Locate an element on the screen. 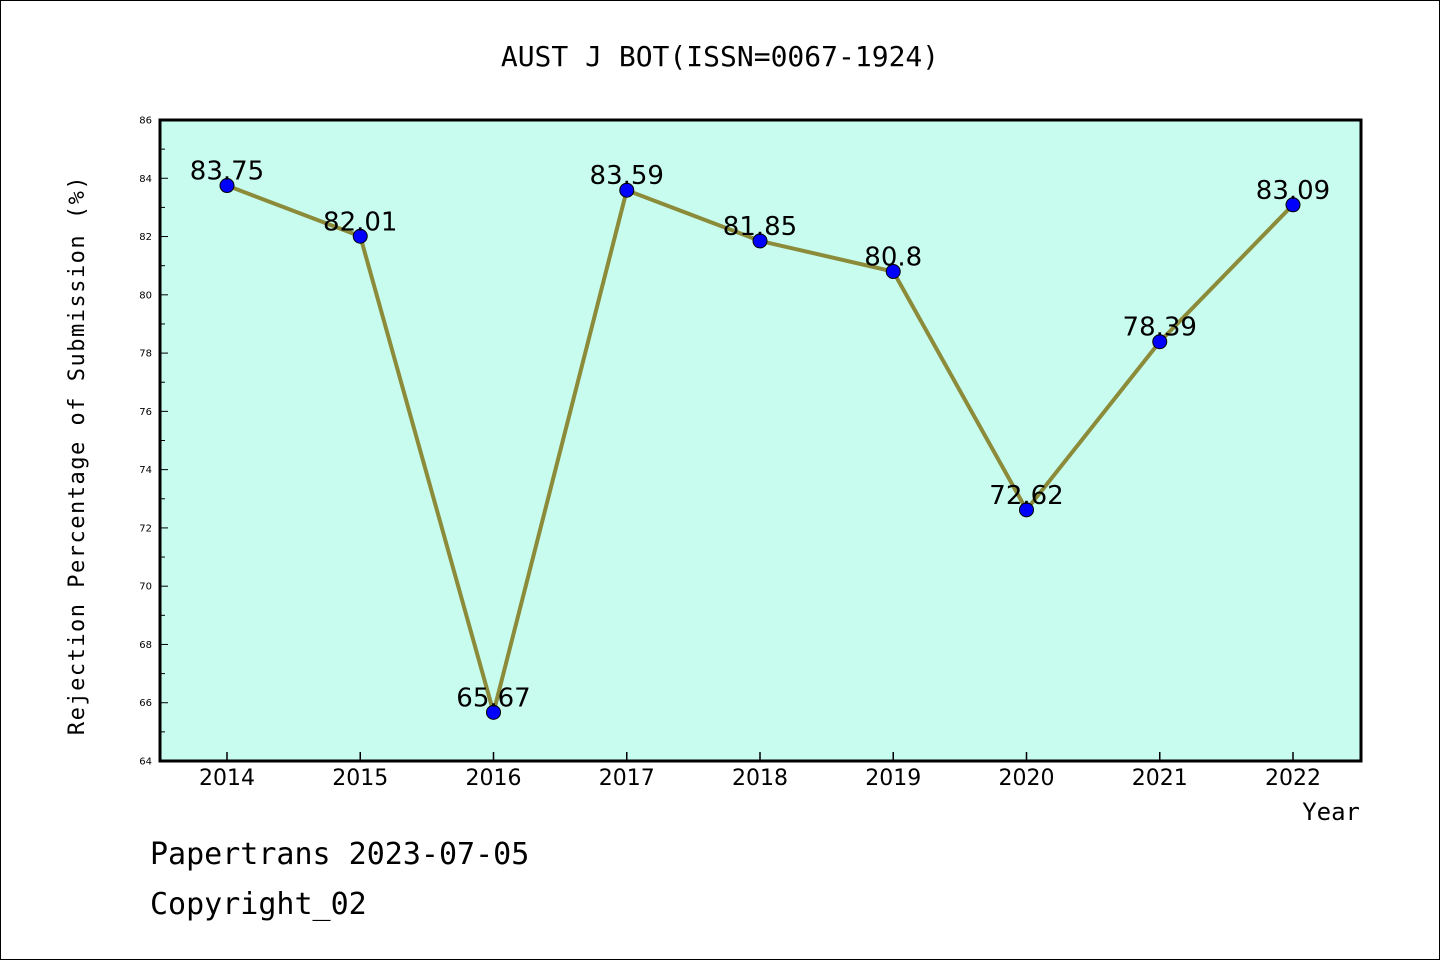 The image size is (1440, 960). chart-title: AUST J BOT(ISSN=0067-1924) is located at coordinates (720, 56).